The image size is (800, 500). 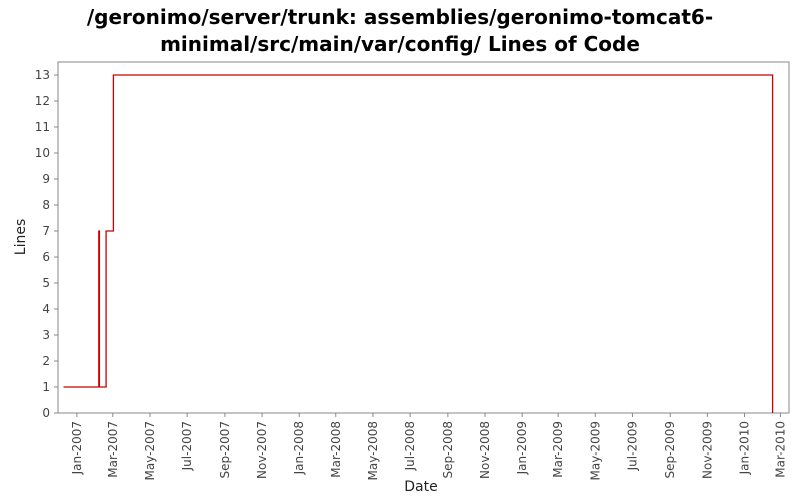 What do you see at coordinates (262, 450) in the screenshot?
I see `x-tick-label: Nov-2007` at bounding box center [262, 450].